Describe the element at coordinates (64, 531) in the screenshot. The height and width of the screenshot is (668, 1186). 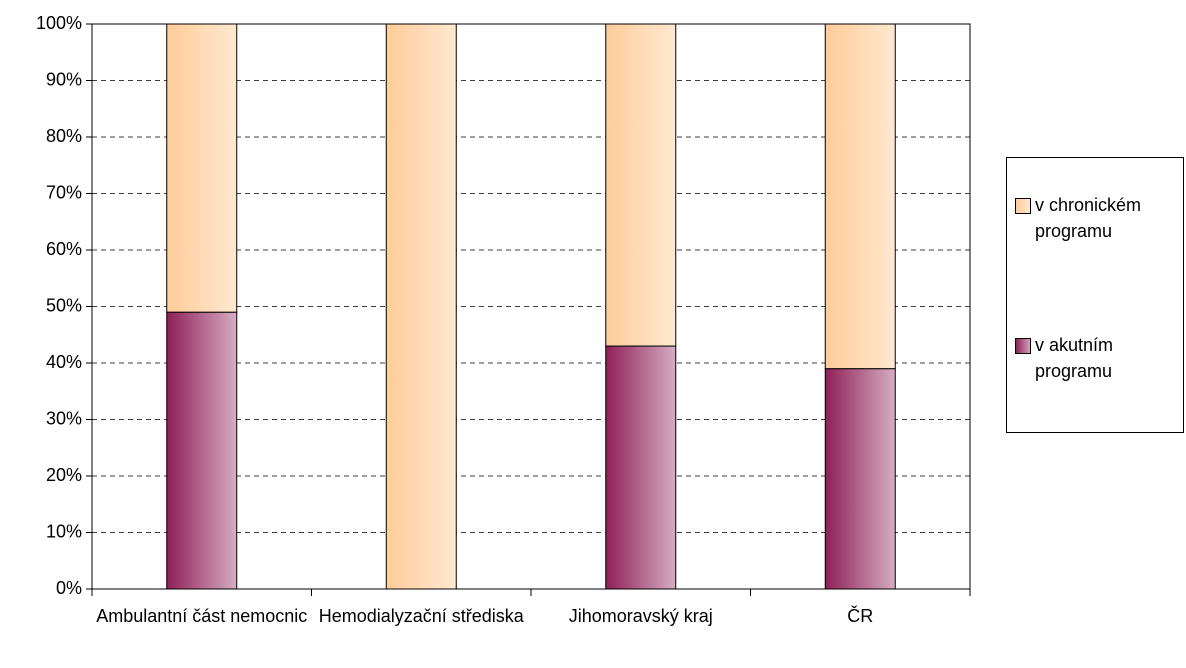
I see `y-tick-label: 10%` at that location.